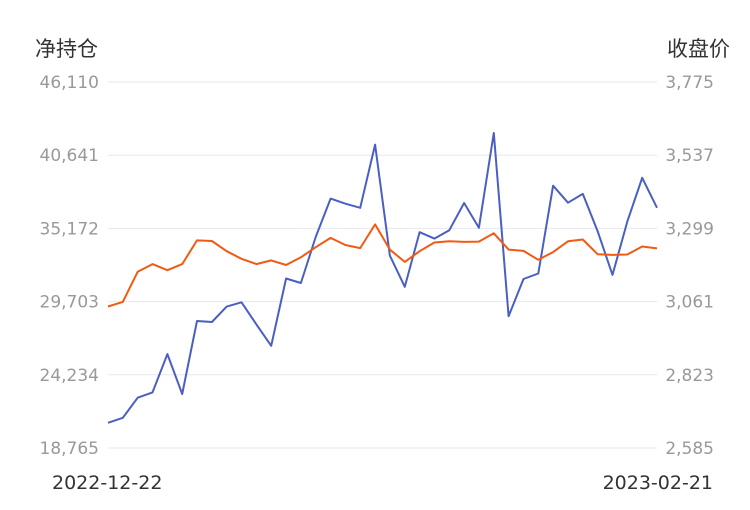 This screenshot has width=750, height=510. Describe the element at coordinates (658, 483) in the screenshot. I see `x-end-date-label: 2023-02-21` at that location.